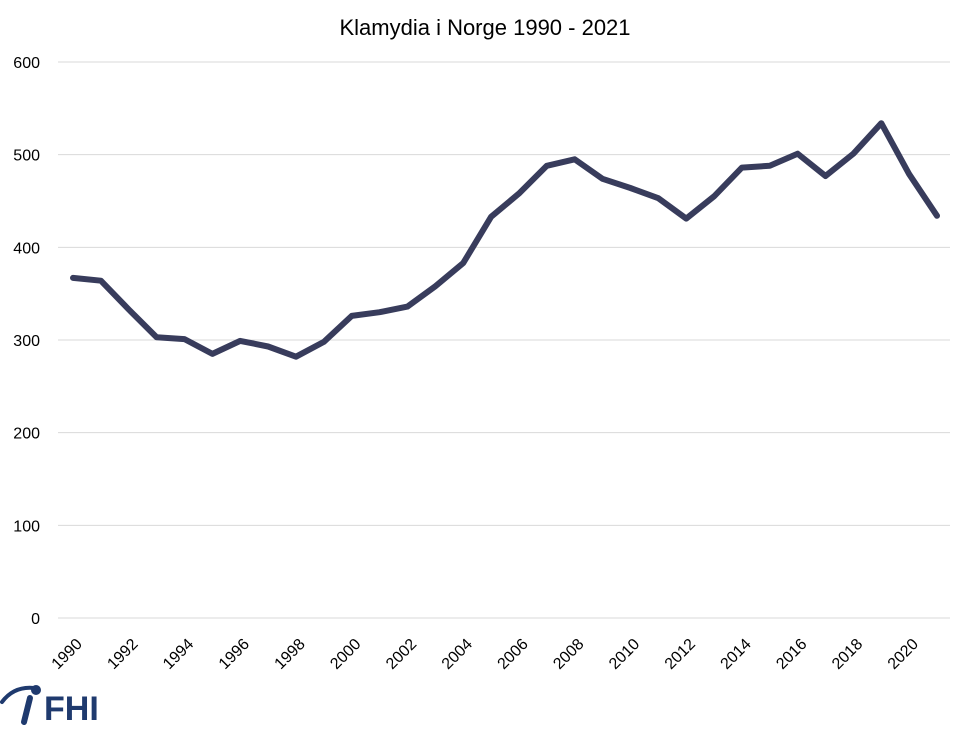 The image size is (970, 731). Describe the element at coordinates (20, 705) in the screenshot. I see `fhi-arc-logo-icon` at that location.